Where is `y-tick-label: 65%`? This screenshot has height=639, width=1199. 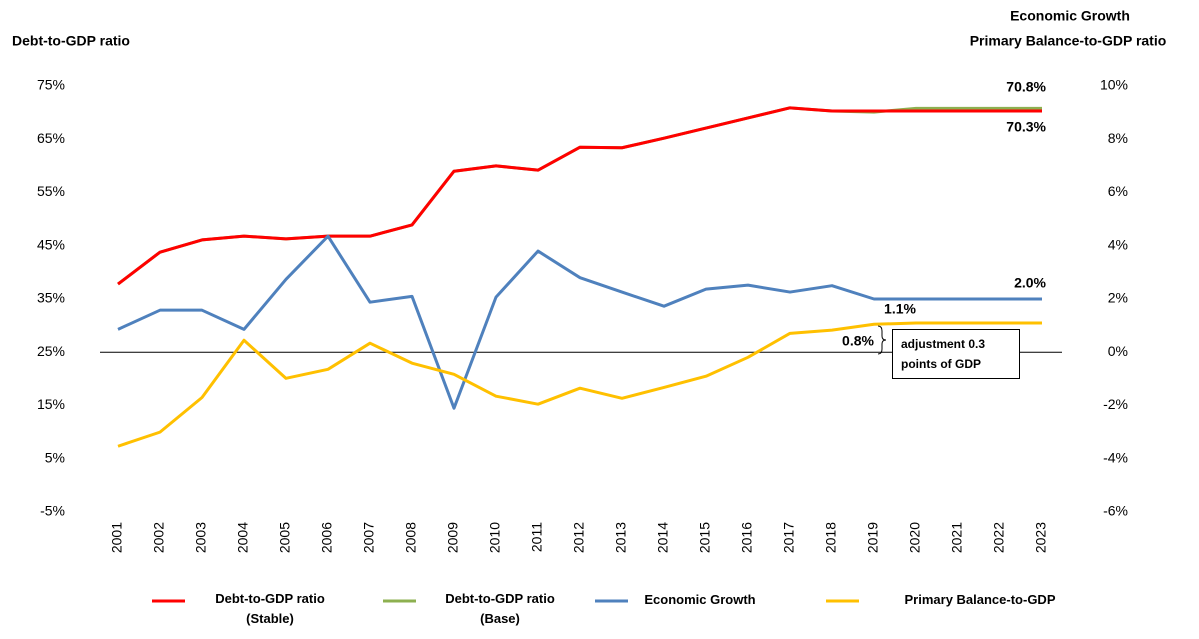 y-tick-label: 65% is located at coordinates (51, 138).